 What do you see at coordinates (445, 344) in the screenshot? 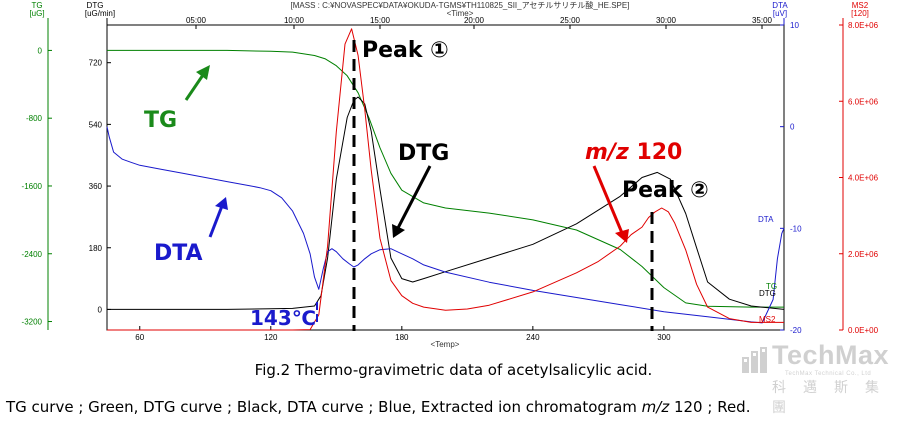
I see `temp-axis-label: <Temp>` at bounding box center [445, 344].